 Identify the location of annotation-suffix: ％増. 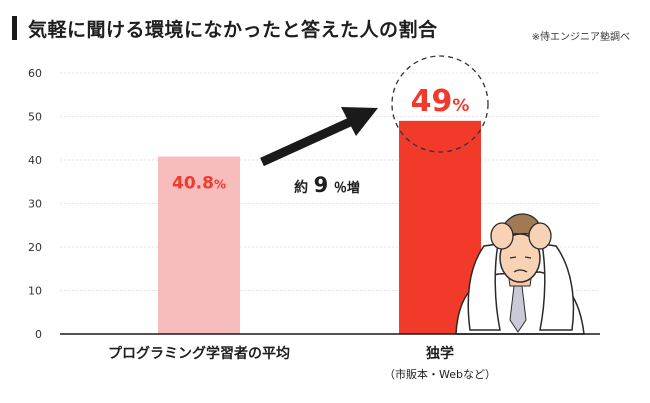
(347, 188).